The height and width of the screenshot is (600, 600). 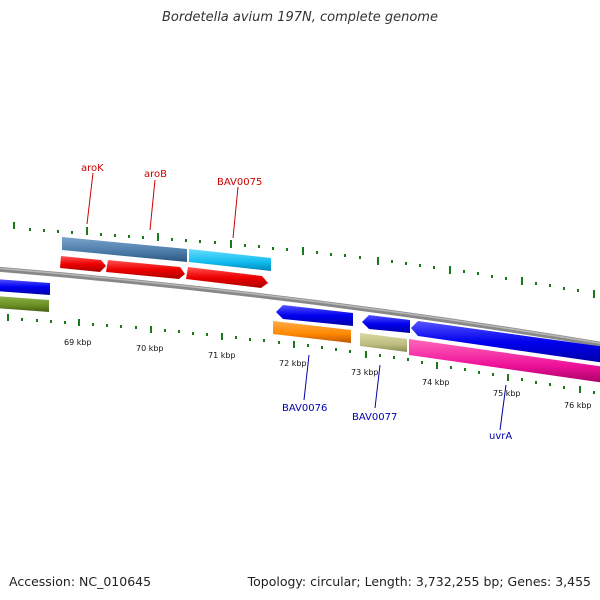 I want to click on gene-bar-bav0075, so click(x=230, y=260).